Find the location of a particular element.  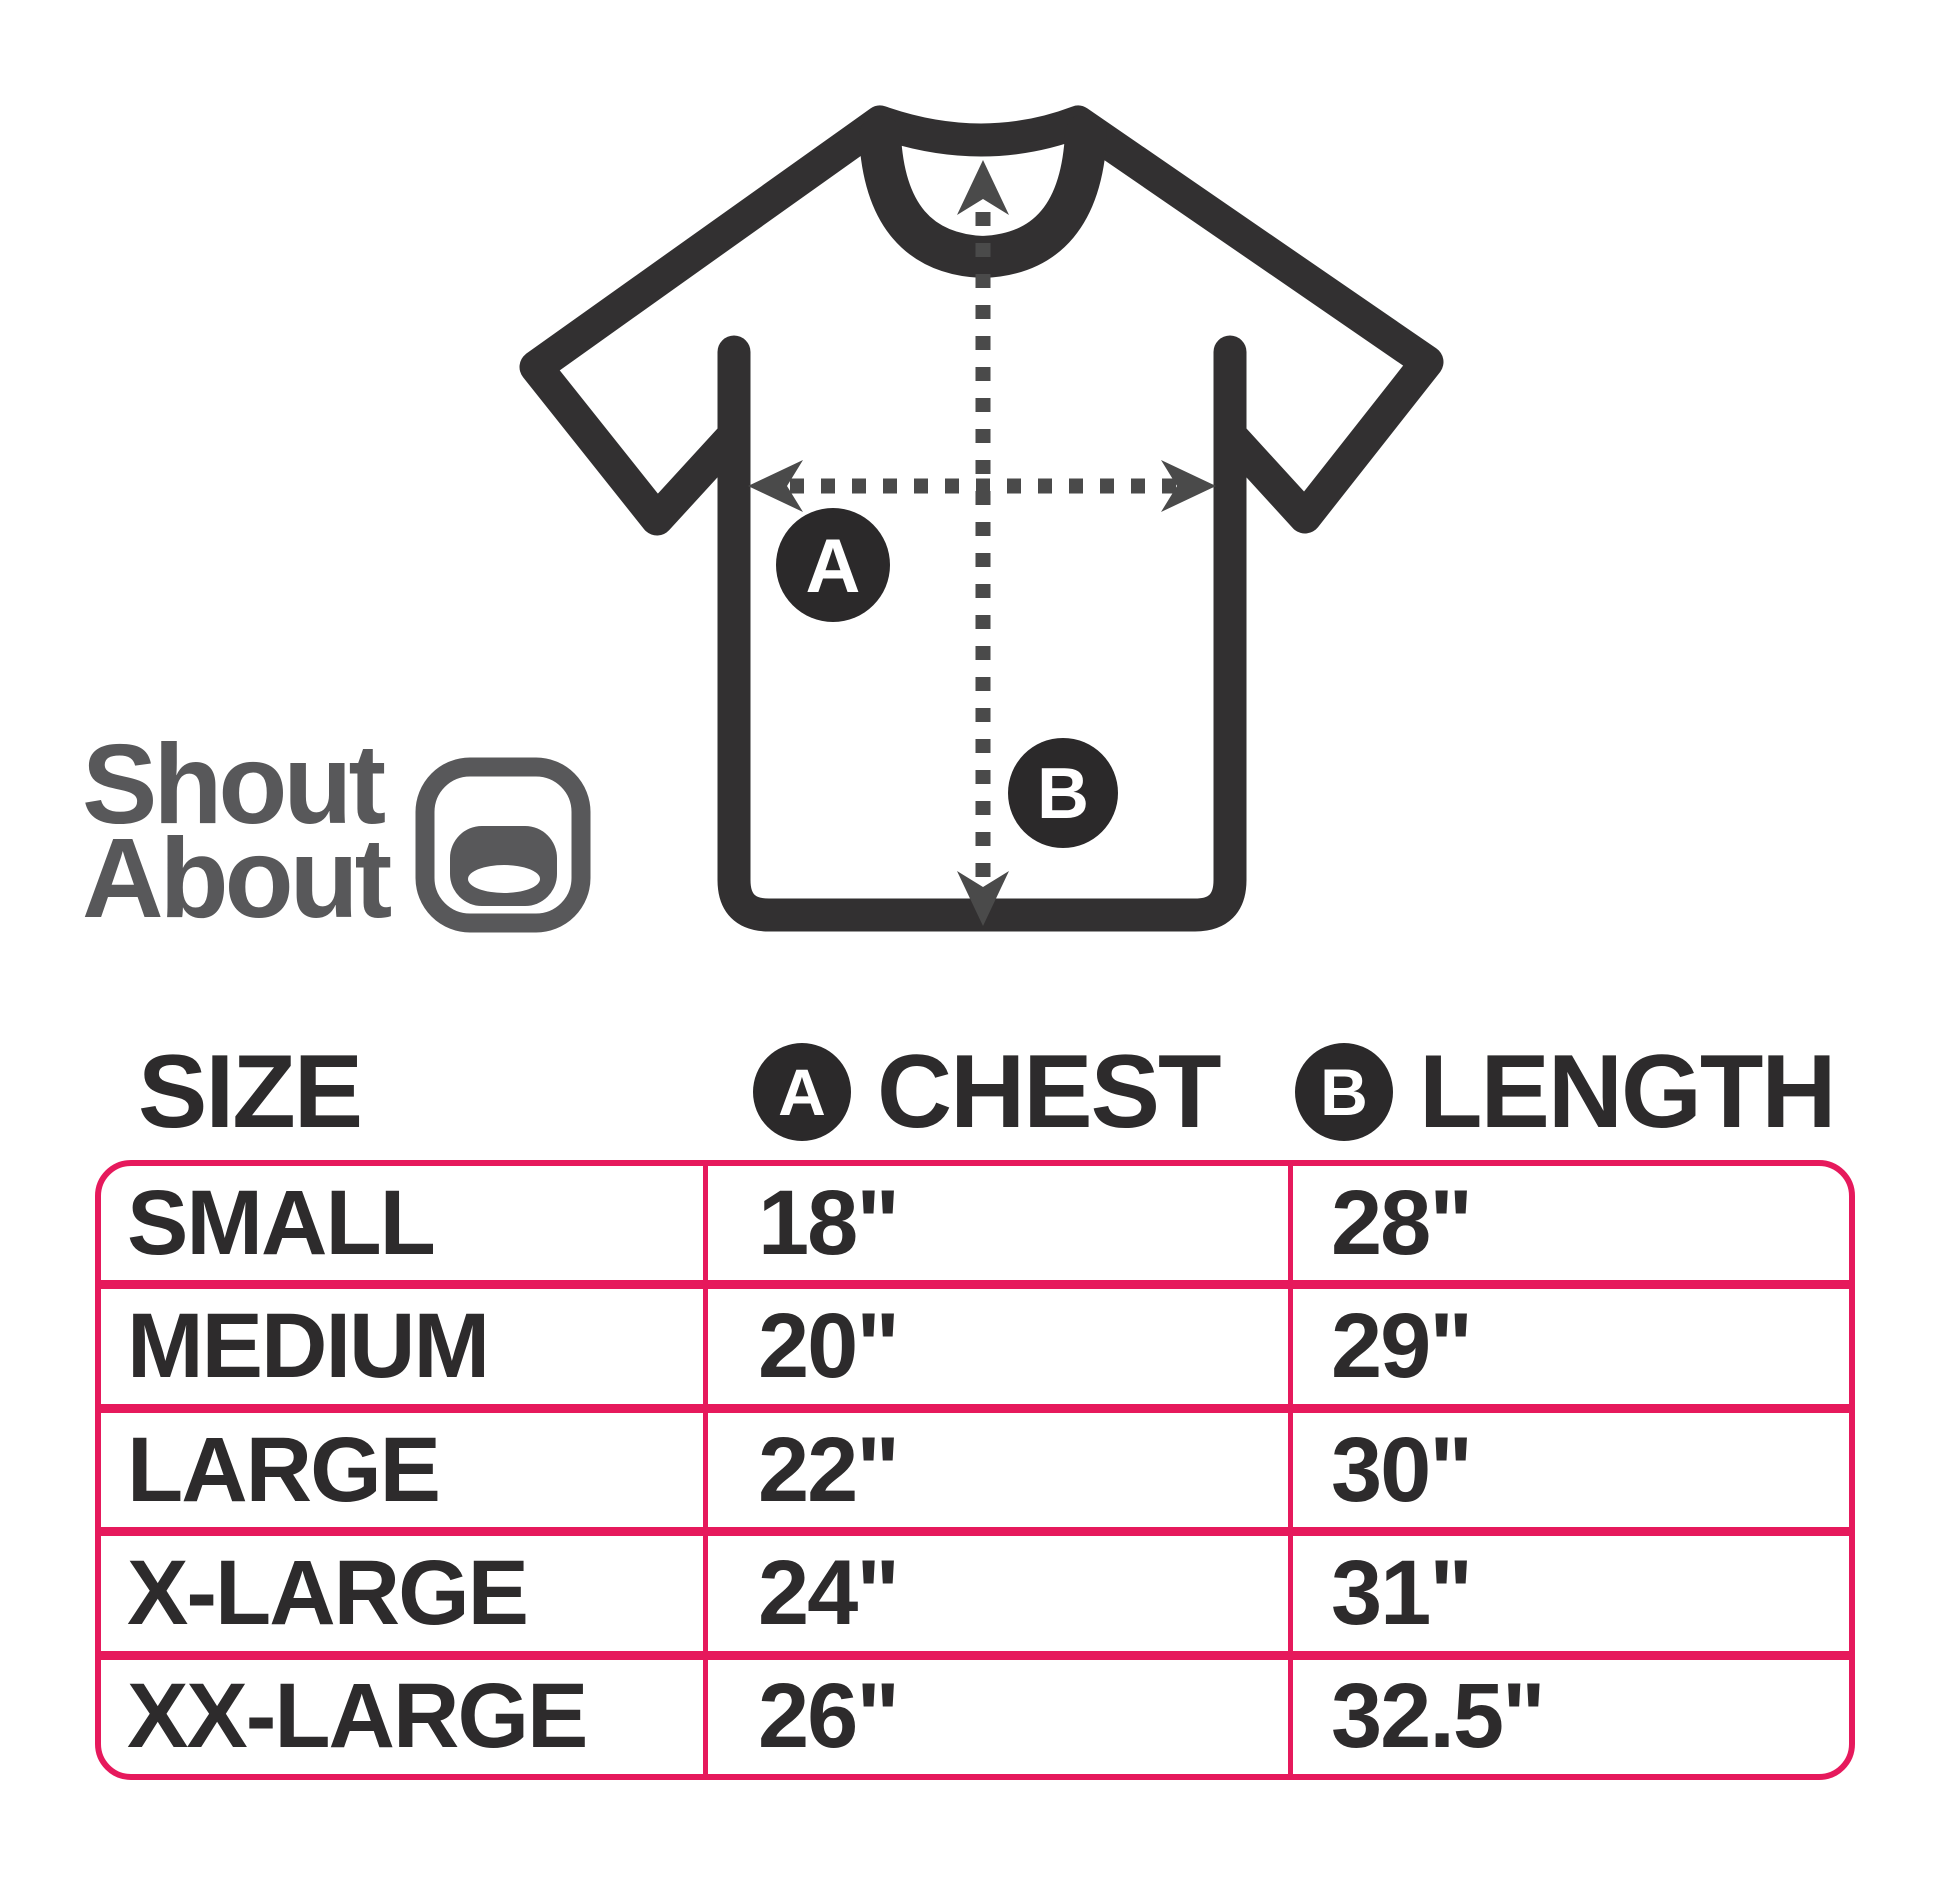

column-header-size-label: SIZE is located at coordinates (250, 1091).